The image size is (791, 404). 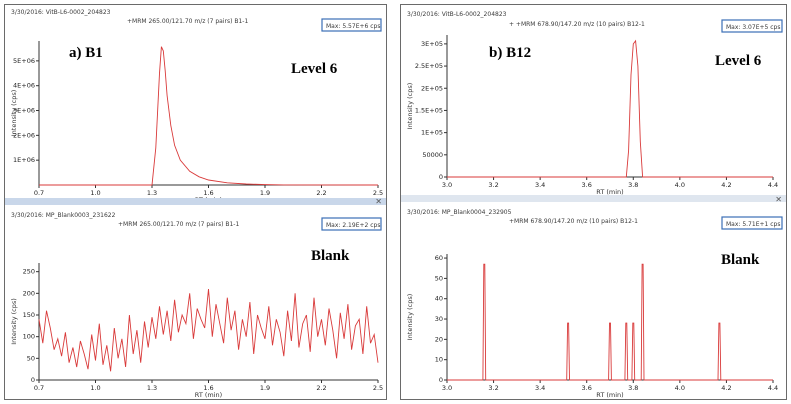 I want to click on panel-label: b) B12, so click(x=510, y=53).